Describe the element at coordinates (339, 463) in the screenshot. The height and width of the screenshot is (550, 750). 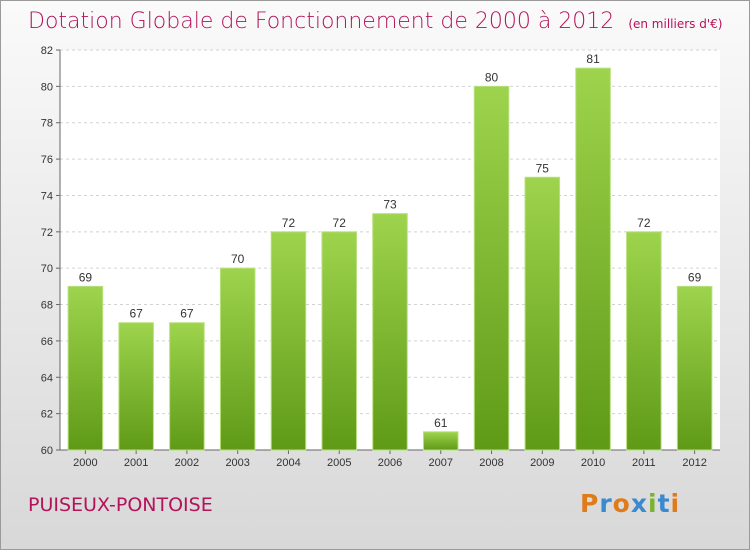
I see `x-tick-label: 2005` at that location.